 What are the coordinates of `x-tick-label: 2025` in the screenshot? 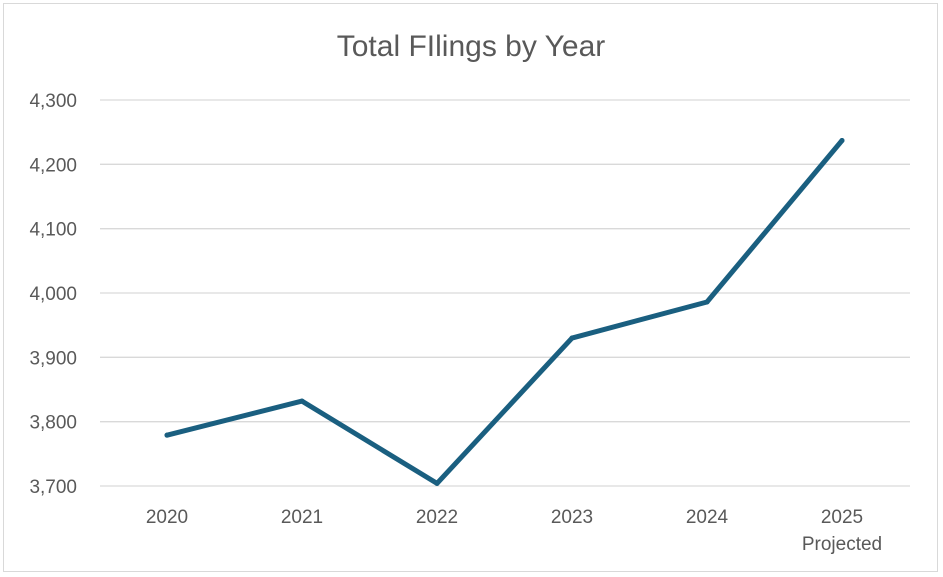 It's located at (842, 517).